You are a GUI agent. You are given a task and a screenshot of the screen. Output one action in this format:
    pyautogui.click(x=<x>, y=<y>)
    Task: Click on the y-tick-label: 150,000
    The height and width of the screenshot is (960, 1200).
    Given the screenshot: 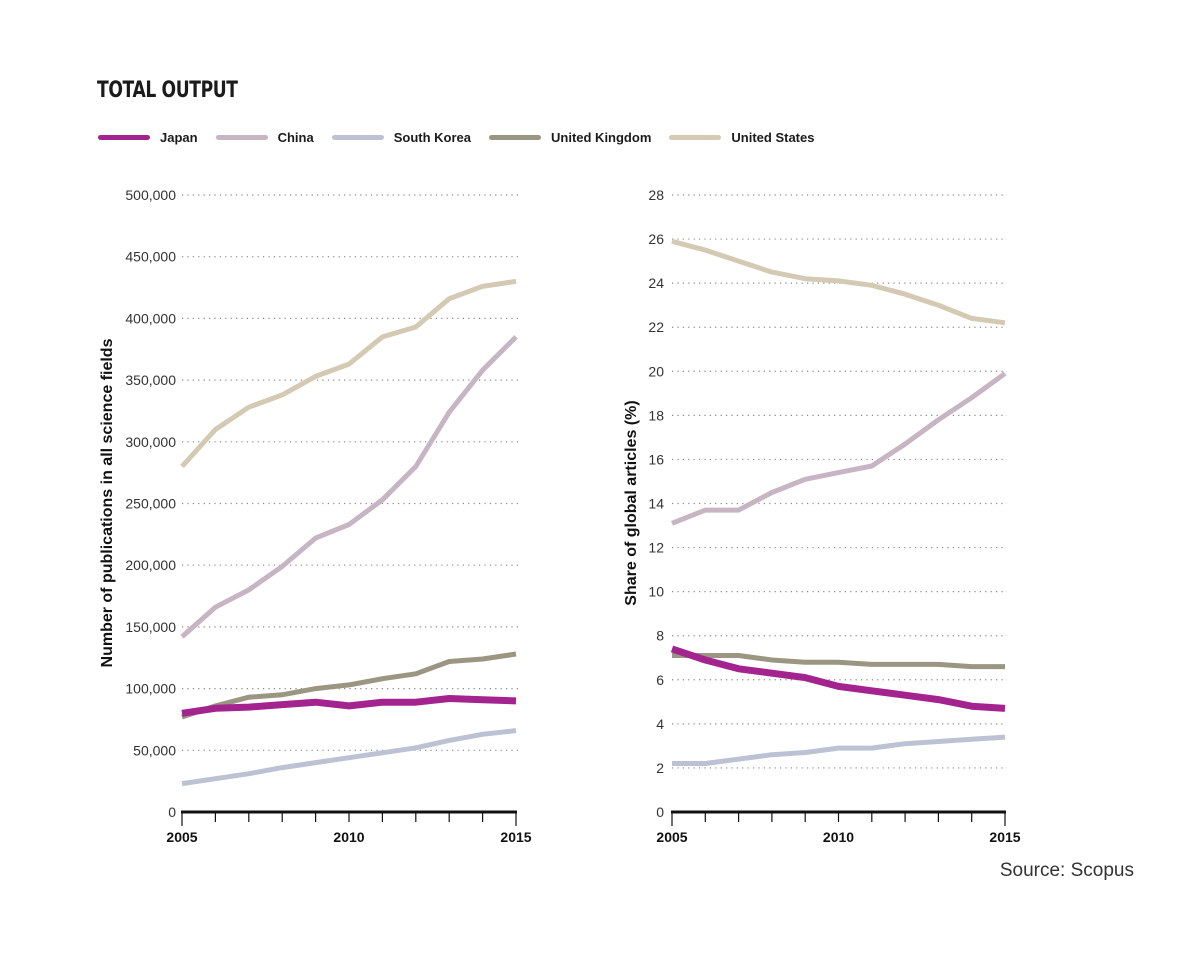 What is the action you would take?
    pyautogui.click(x=150, y=627)
    